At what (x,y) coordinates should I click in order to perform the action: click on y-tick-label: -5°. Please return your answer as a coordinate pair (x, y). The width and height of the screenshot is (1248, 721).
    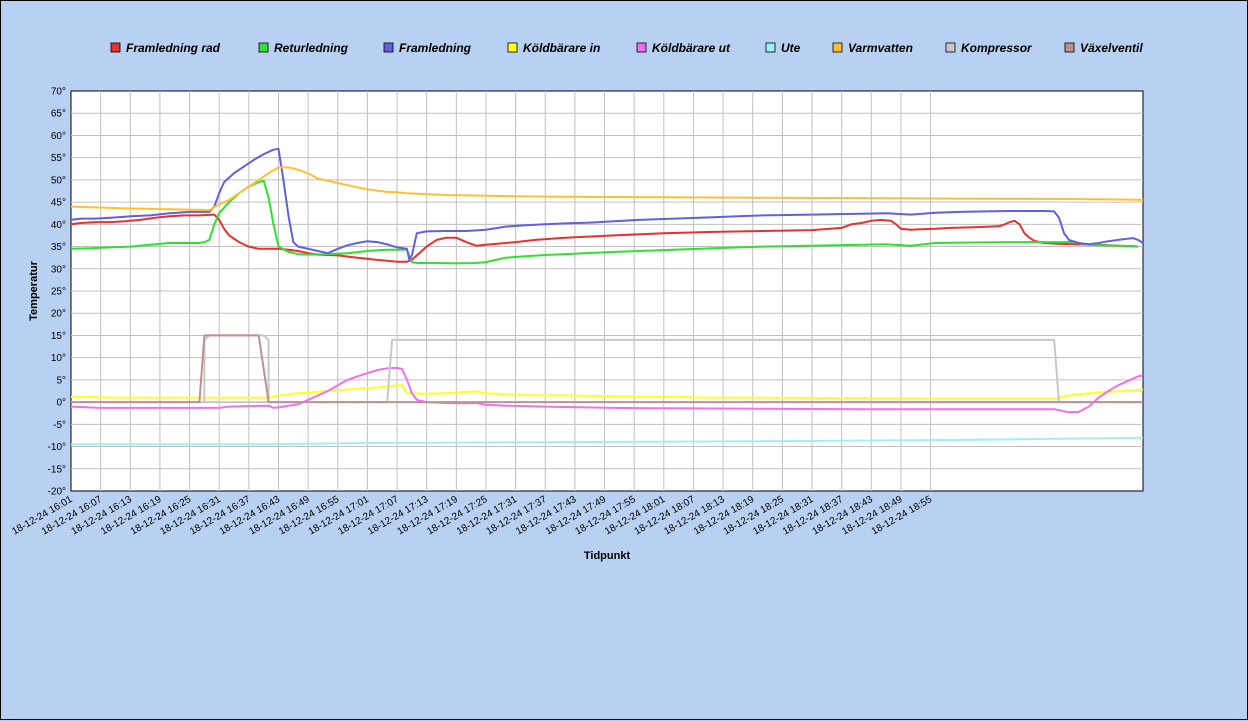
    Looking at the image, I should click on (59, 425).